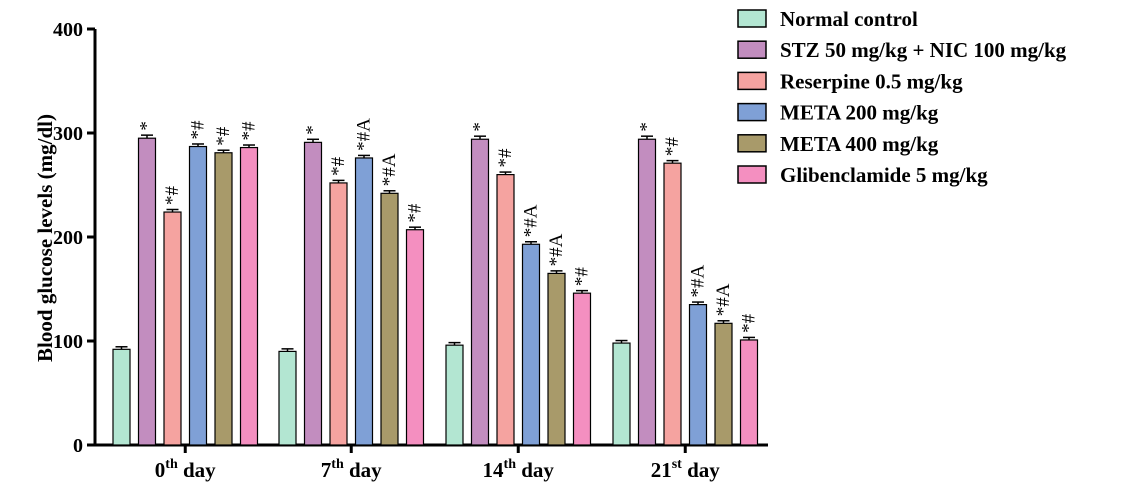  I want to click on x-tick-label: 14th day, so click(519, 469).